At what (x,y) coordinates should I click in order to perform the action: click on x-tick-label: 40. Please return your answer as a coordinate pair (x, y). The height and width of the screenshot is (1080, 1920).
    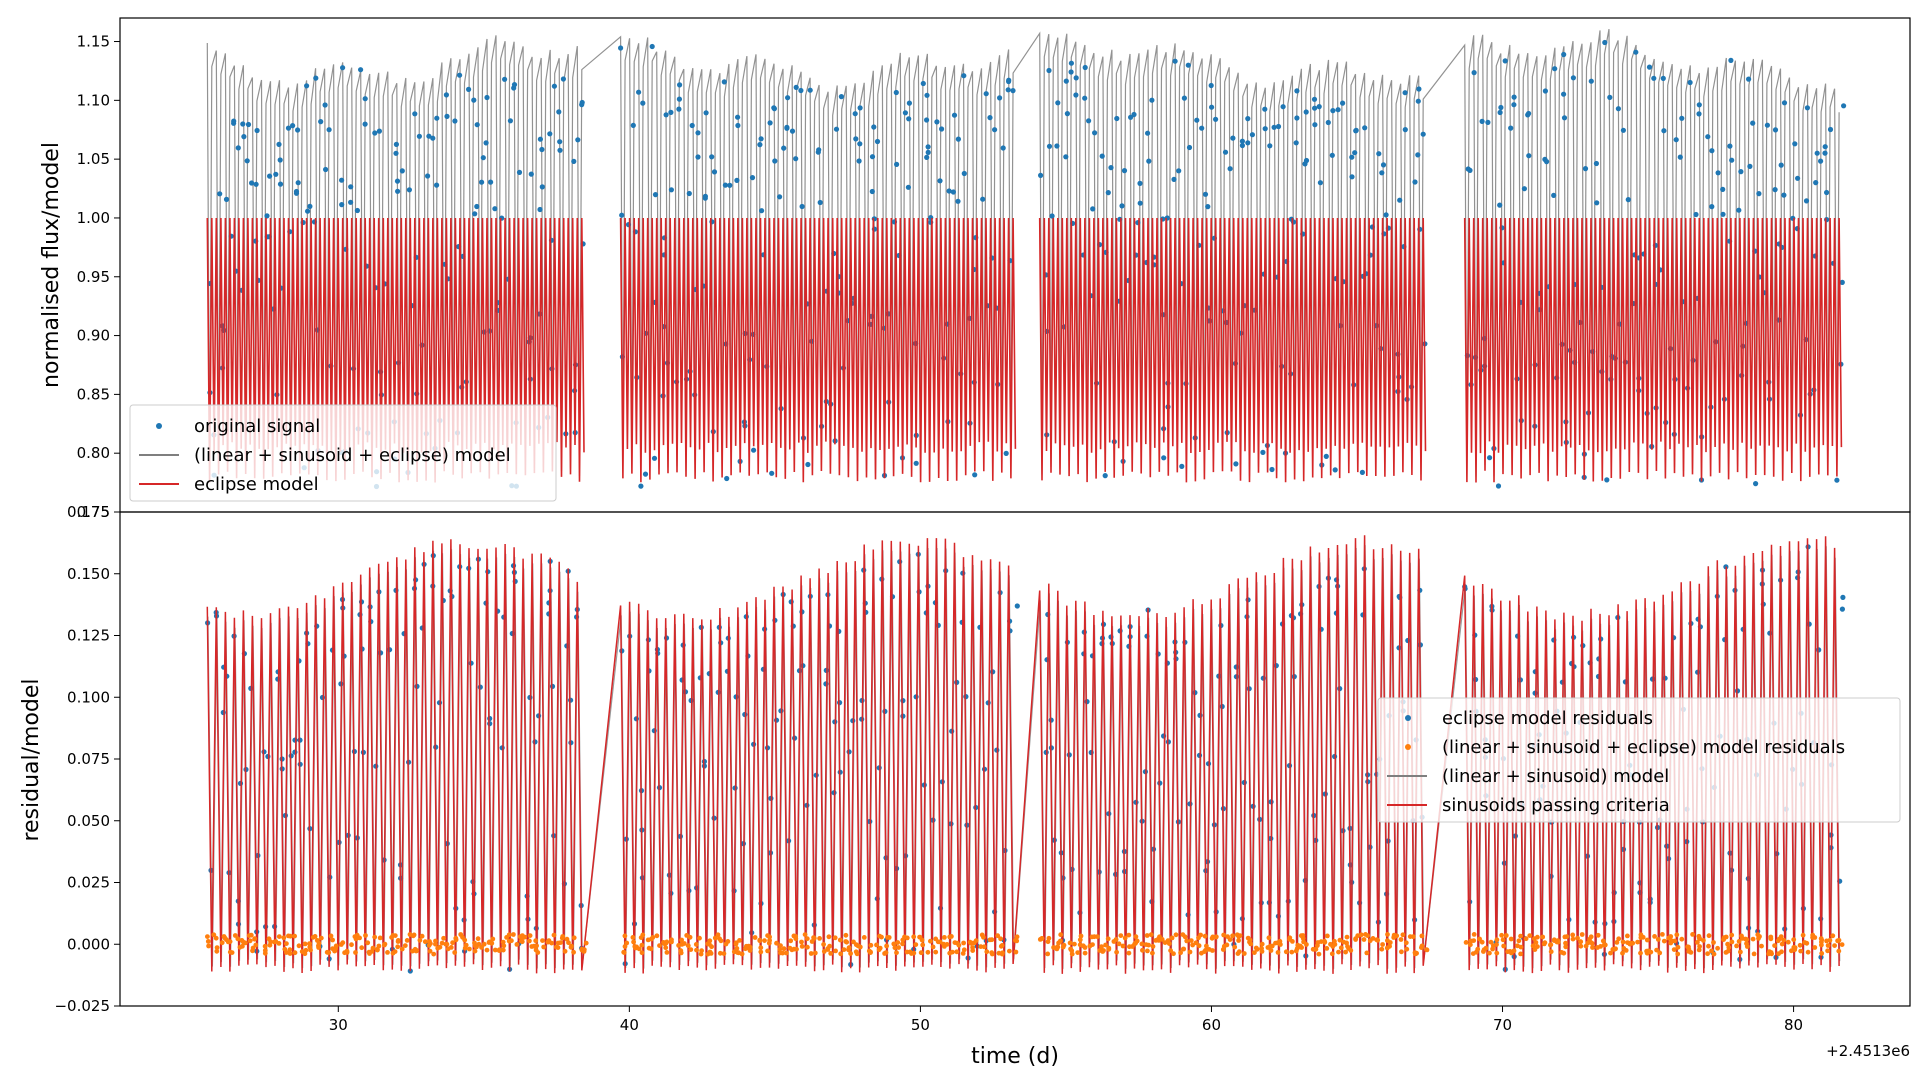
    Looking at the image, I should click on (629, 1025).